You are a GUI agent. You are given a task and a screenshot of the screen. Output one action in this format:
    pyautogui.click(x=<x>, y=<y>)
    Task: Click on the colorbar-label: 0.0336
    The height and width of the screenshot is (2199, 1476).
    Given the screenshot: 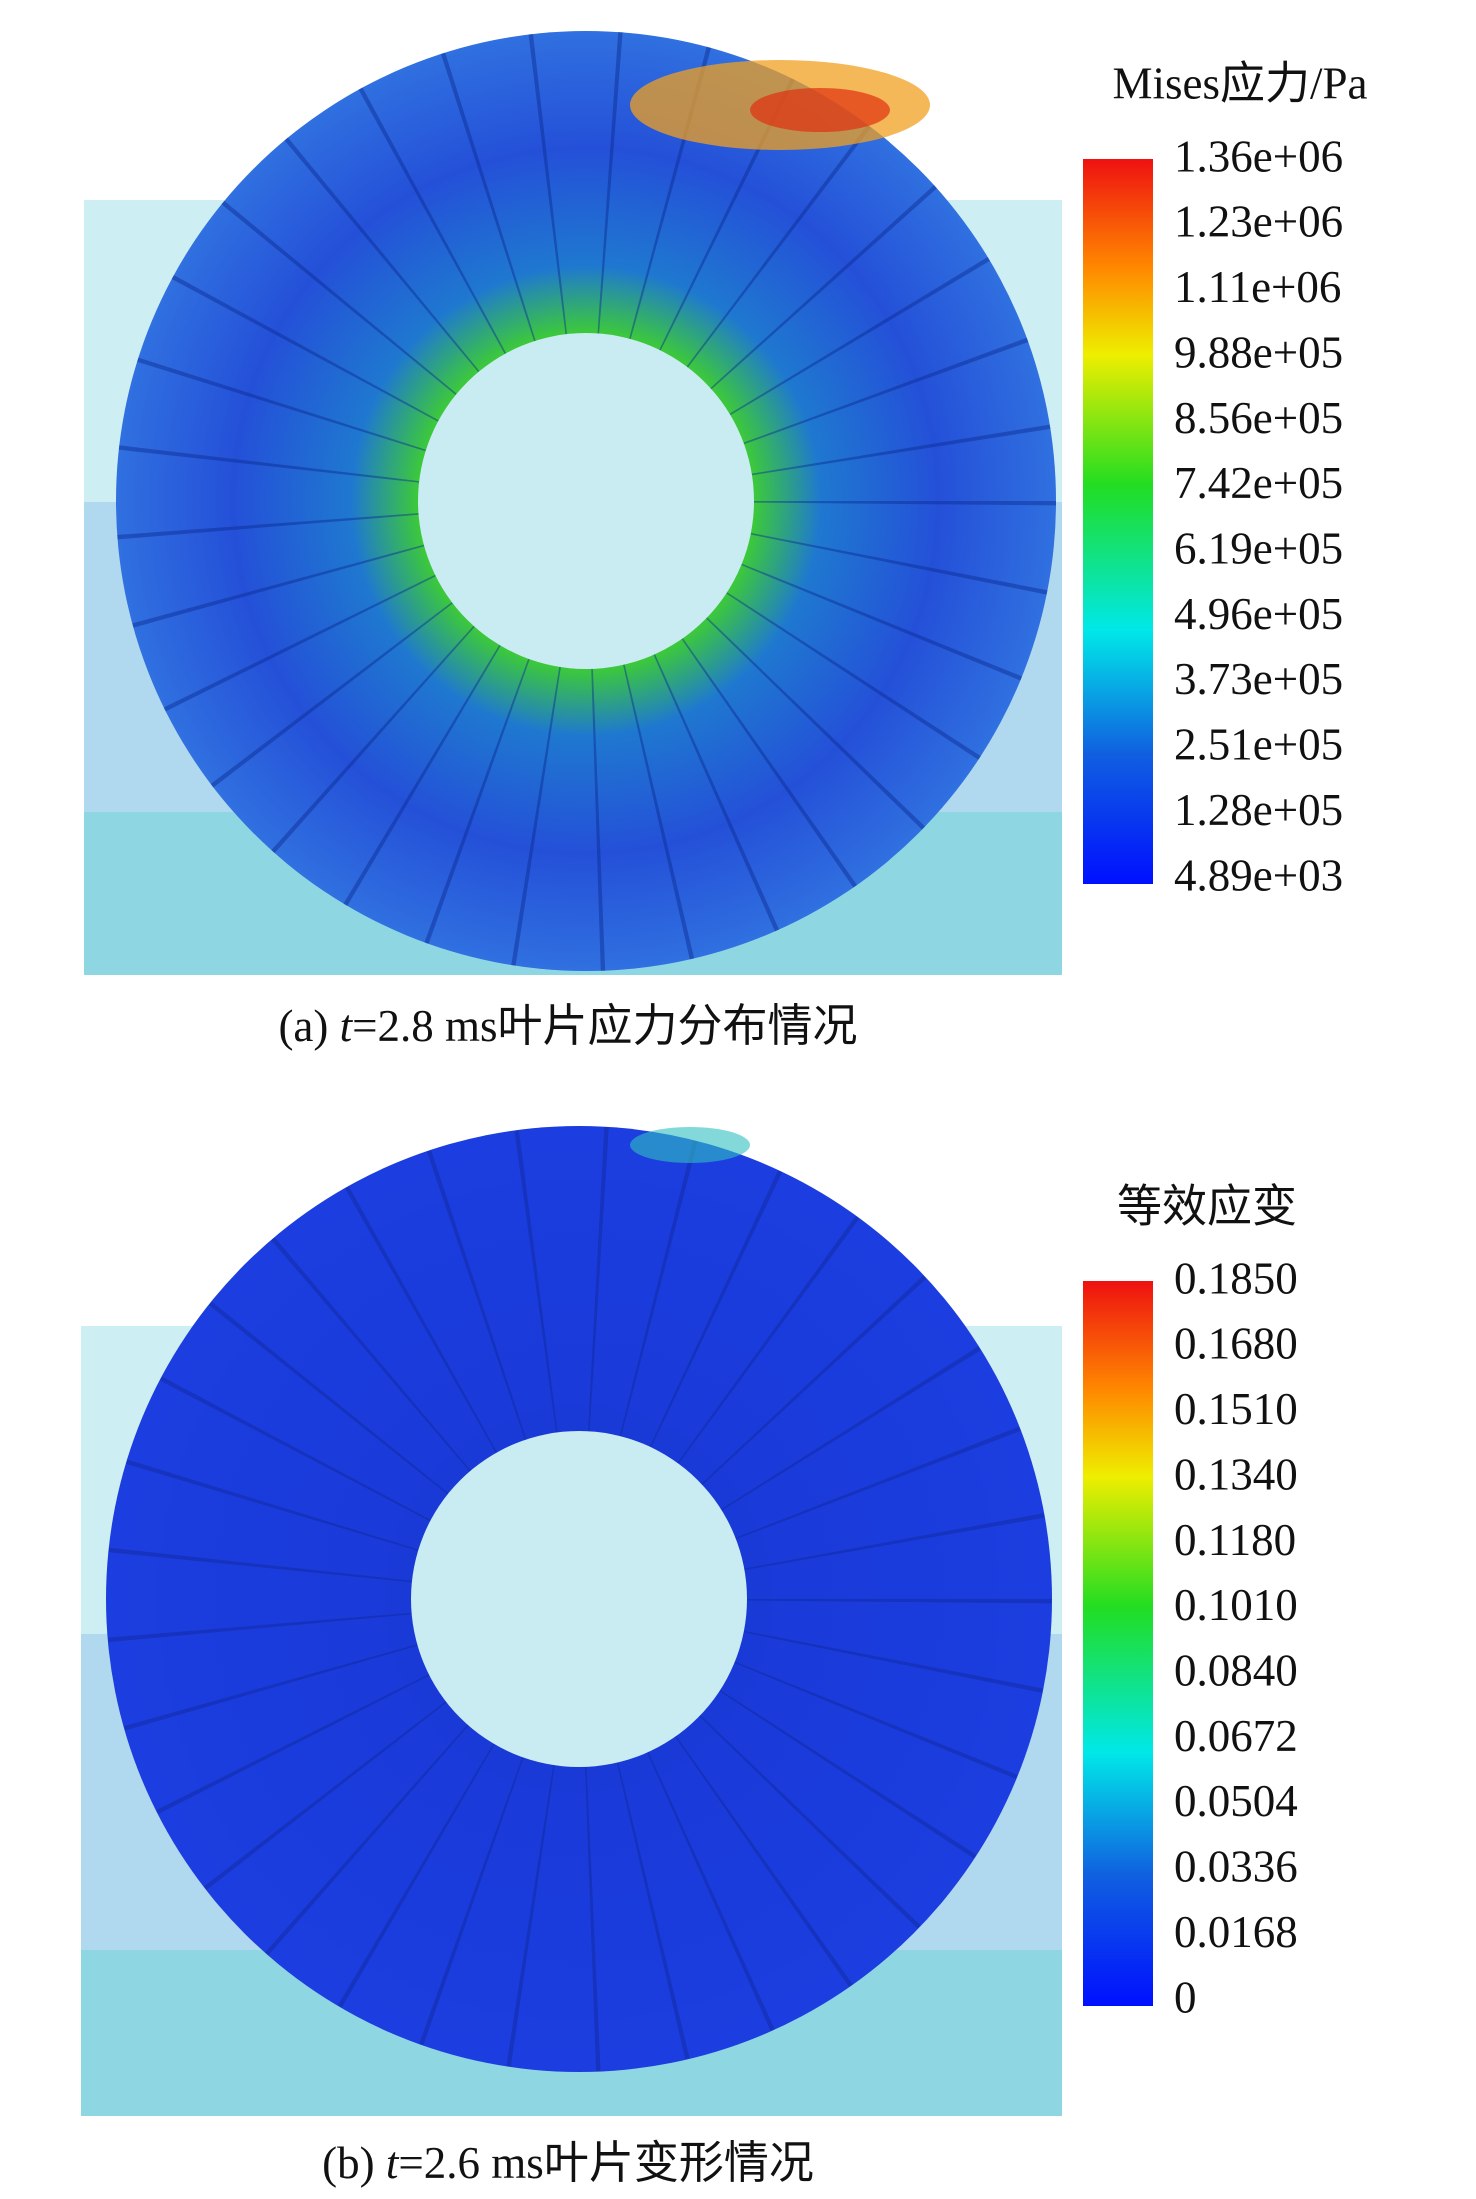 What is the action you would take?
    pyautogui.click(x=1236, y=1867)
    